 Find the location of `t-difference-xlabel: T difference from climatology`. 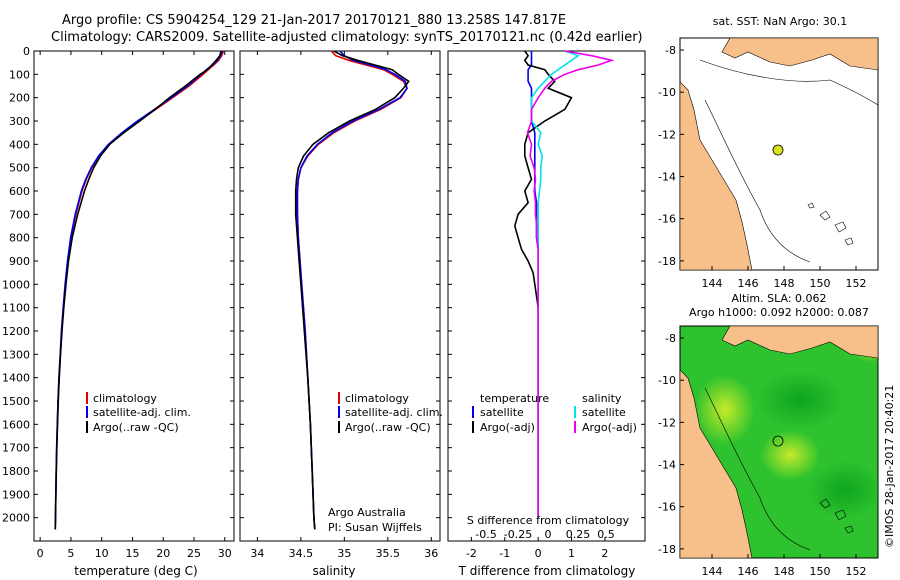

t-difference-xlabel: T difference from climatology is located at coordinates (547, 571).